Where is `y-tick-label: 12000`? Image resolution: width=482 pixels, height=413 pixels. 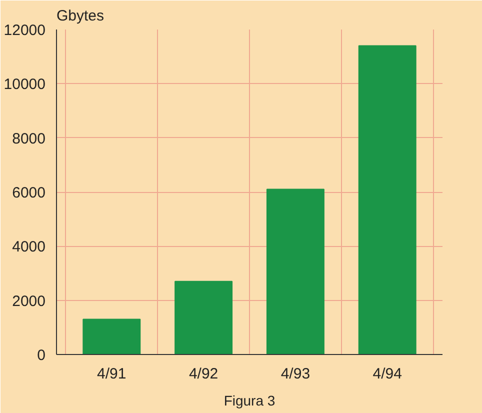 y-tick-label: 12000 is located at coordinates (25, 30).